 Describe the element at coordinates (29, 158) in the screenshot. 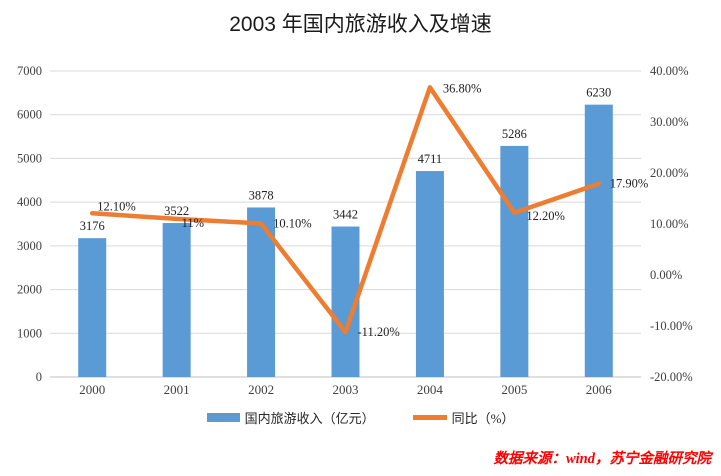

I see `svg-text: 5000` at that location.